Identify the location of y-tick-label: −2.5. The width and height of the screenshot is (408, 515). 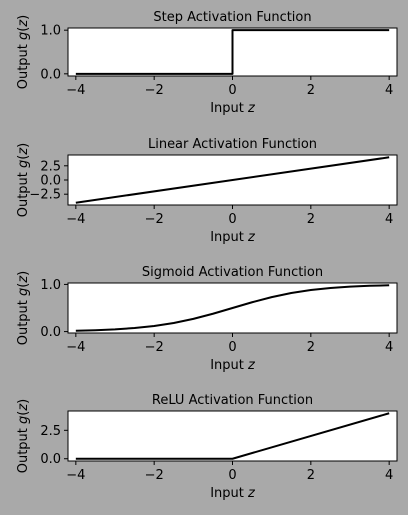
(45, 195).